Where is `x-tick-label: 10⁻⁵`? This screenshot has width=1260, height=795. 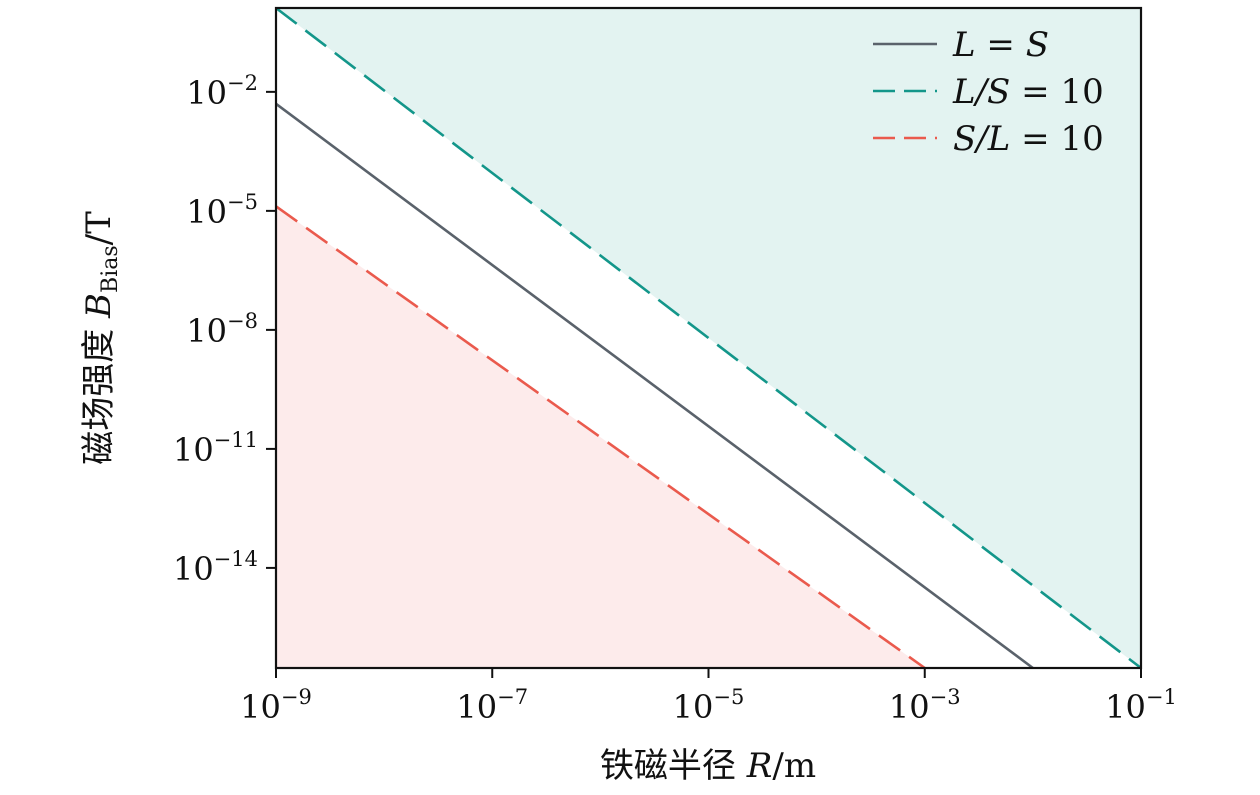 x-tick-label: 10⁻⁵ is located at coordinates (709, 705).